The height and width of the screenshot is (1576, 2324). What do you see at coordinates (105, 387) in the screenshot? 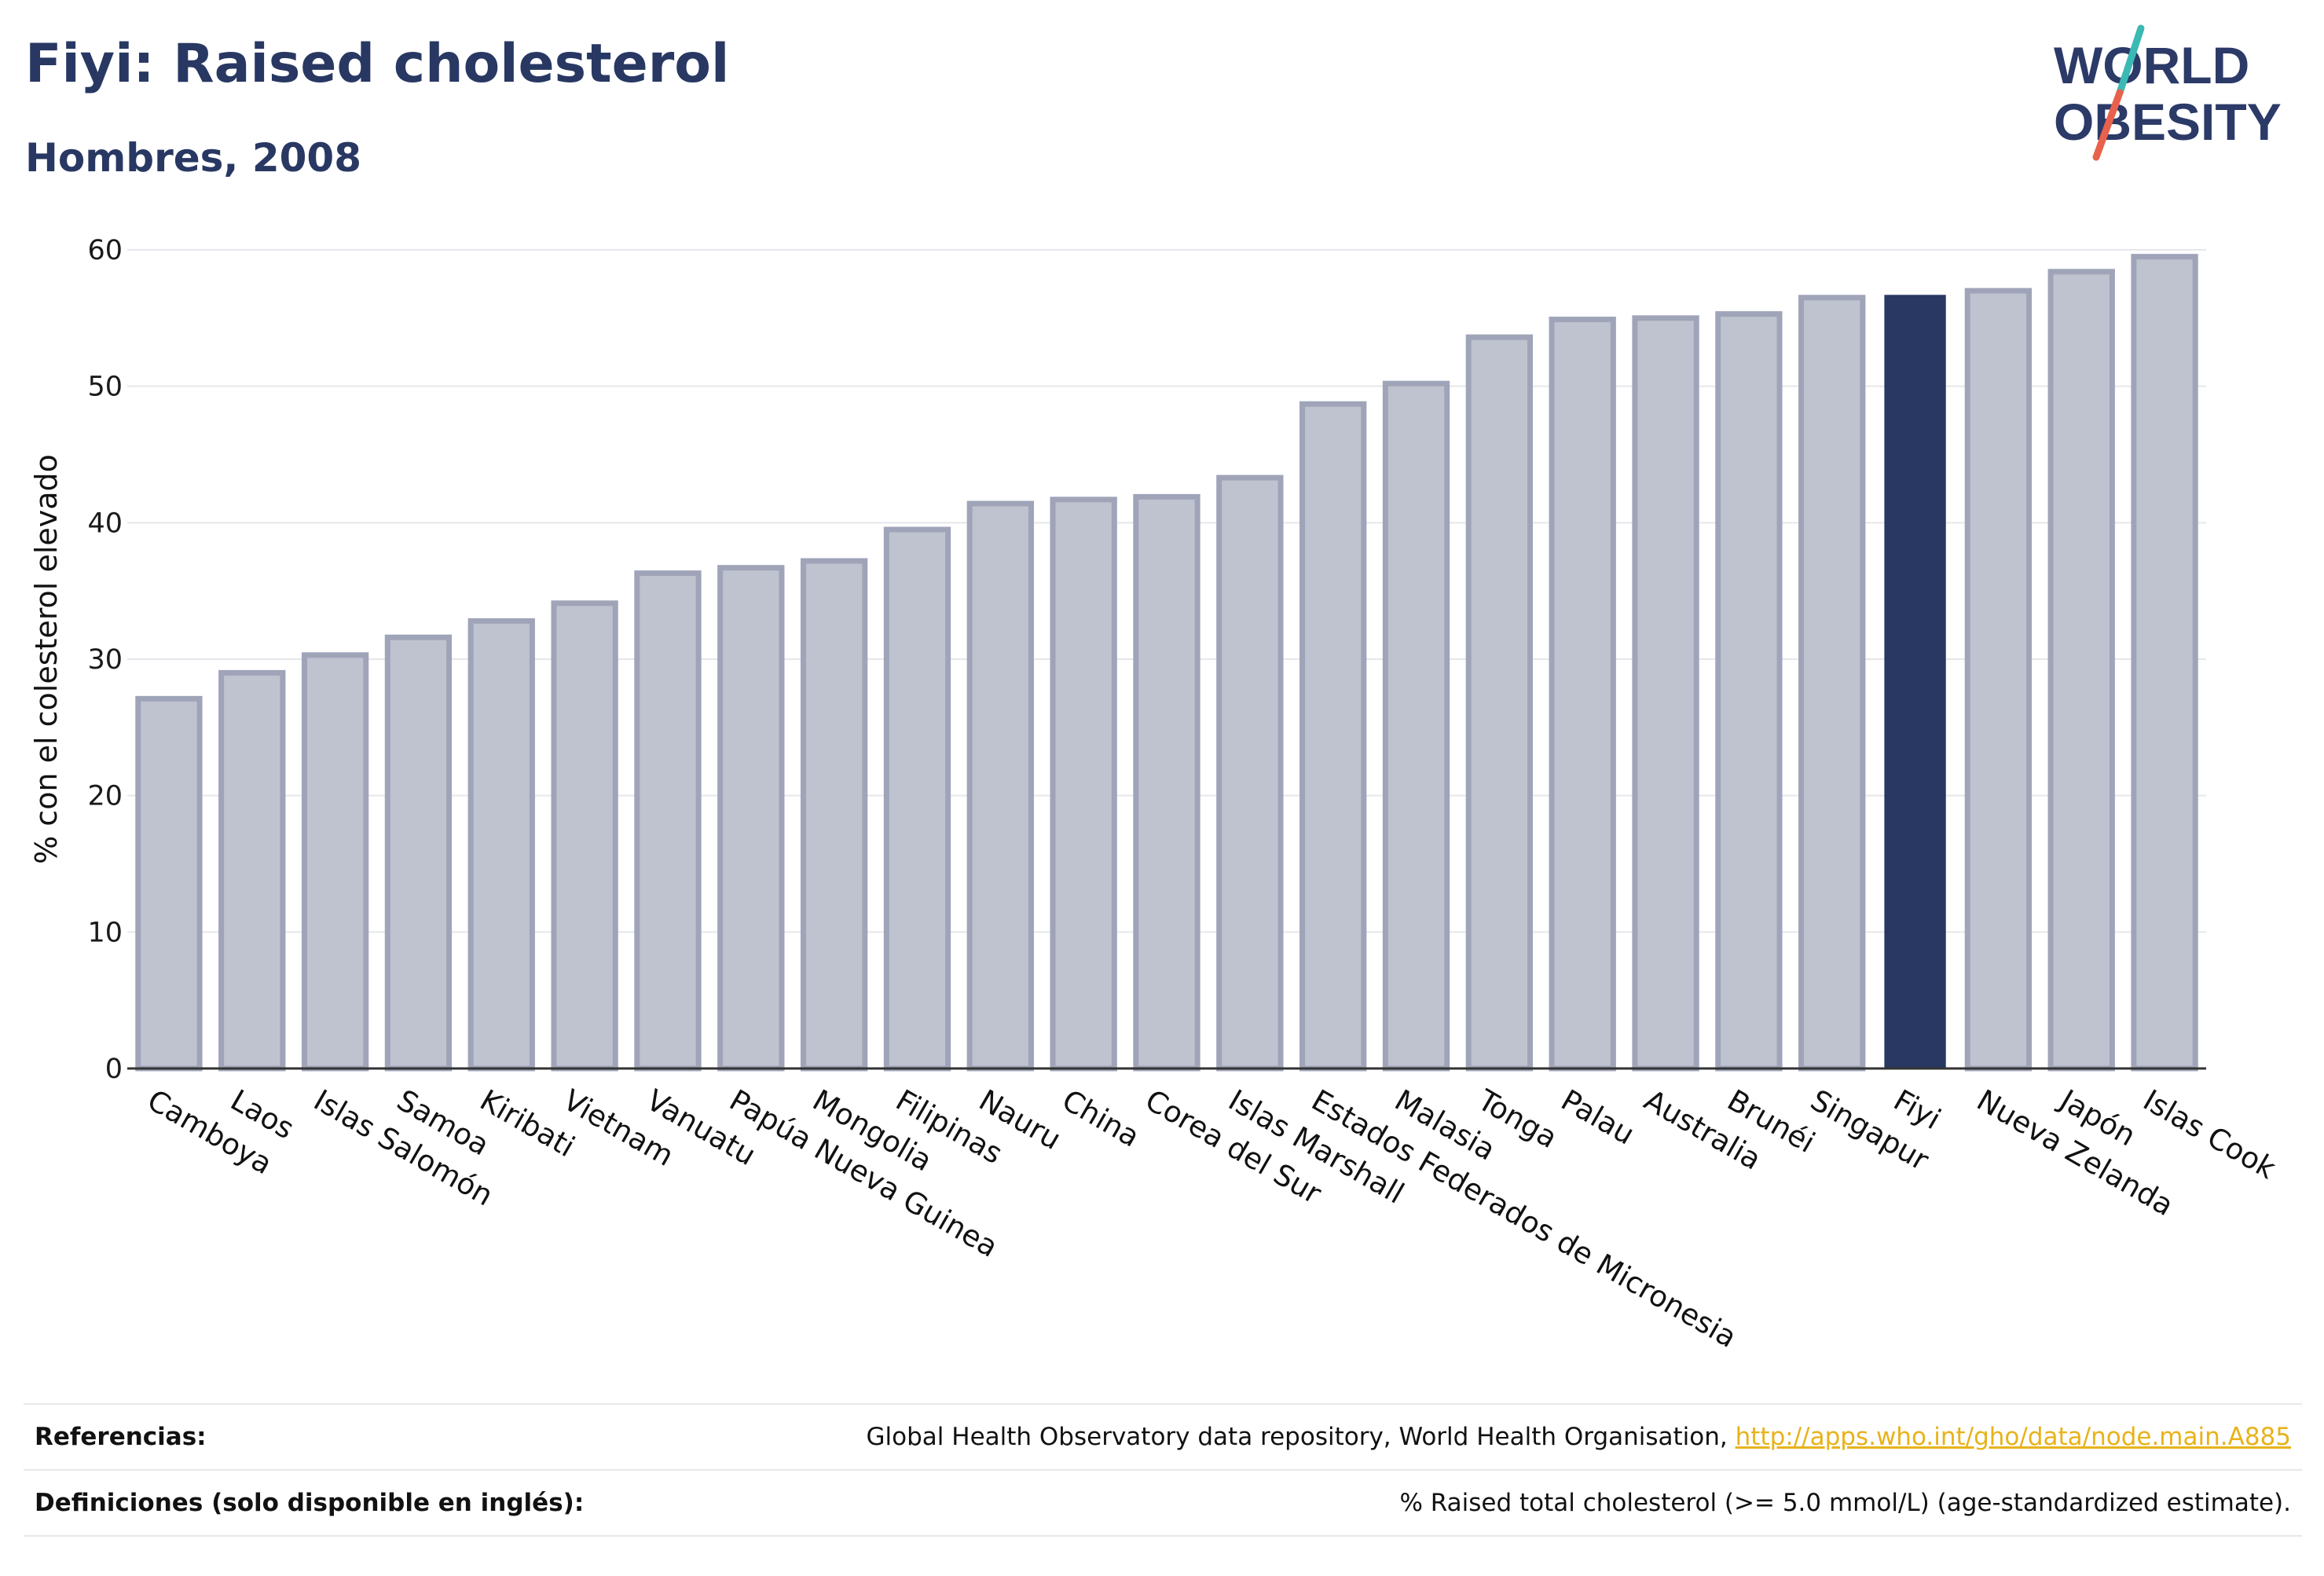
I see `y-tick-label: 50` at bounding box center [105, 387].